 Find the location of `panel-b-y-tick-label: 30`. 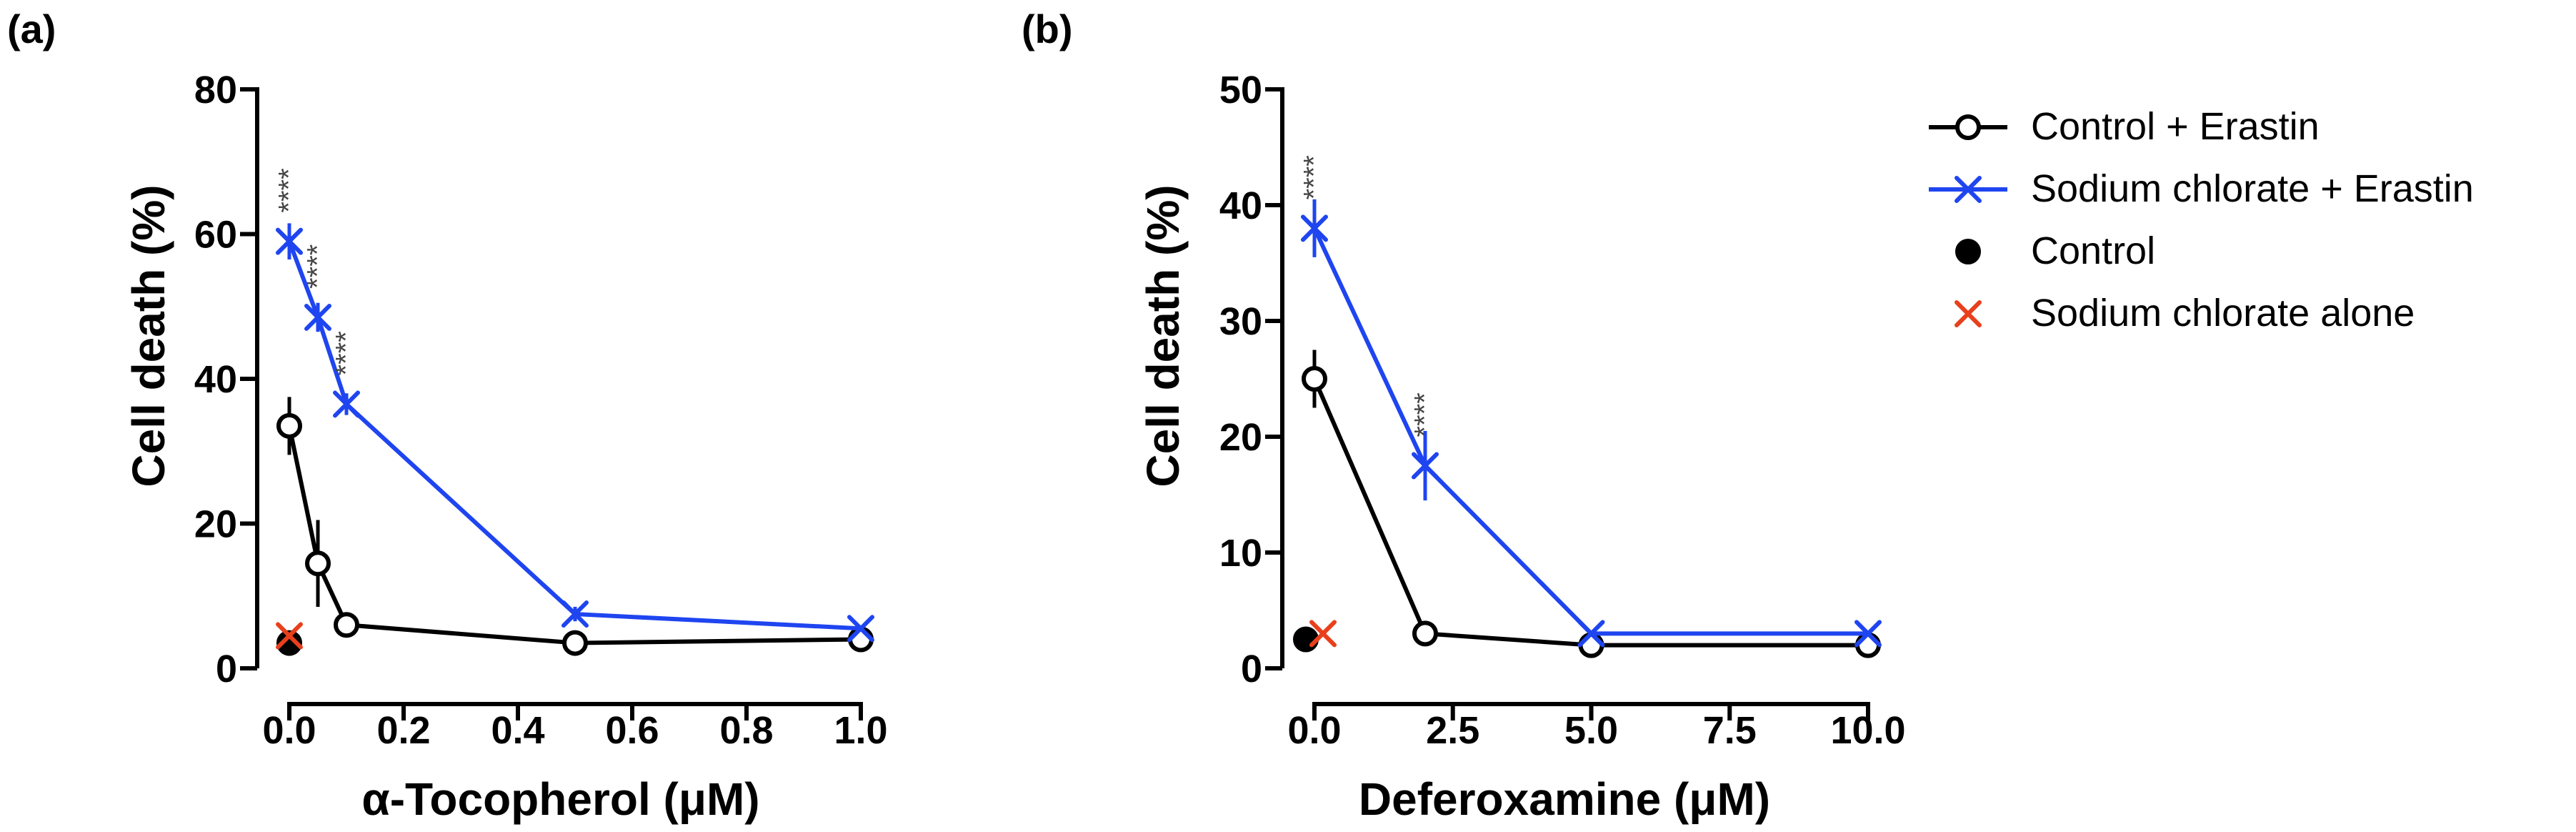

panel-b-y-tick-label: 30 is located at coordinates (1240, 321).